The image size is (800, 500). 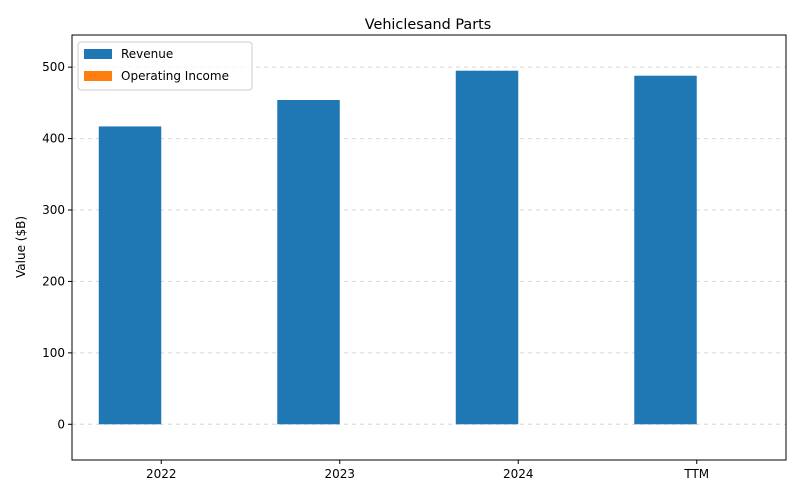 I want to click on legend-label-revenue: Revenue, so click(x=147, y=54).